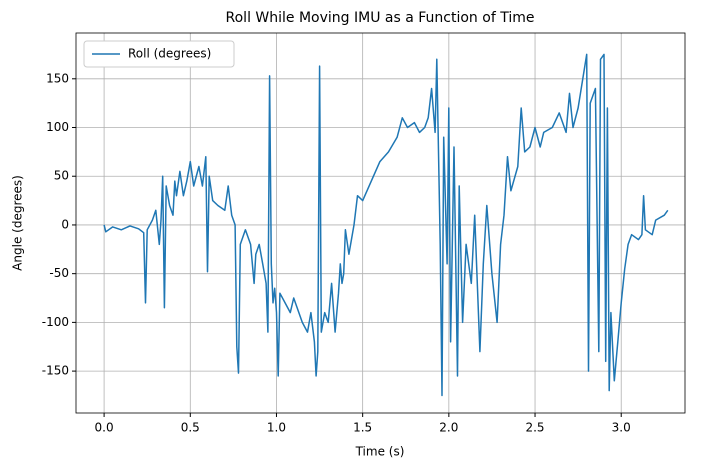 The height and width of the screenshot is (474, 707). What do you see at coordinates (534, 428) in the screenshot?
I see `x-tick-label: 2.5` at bounding box center [534, 428].